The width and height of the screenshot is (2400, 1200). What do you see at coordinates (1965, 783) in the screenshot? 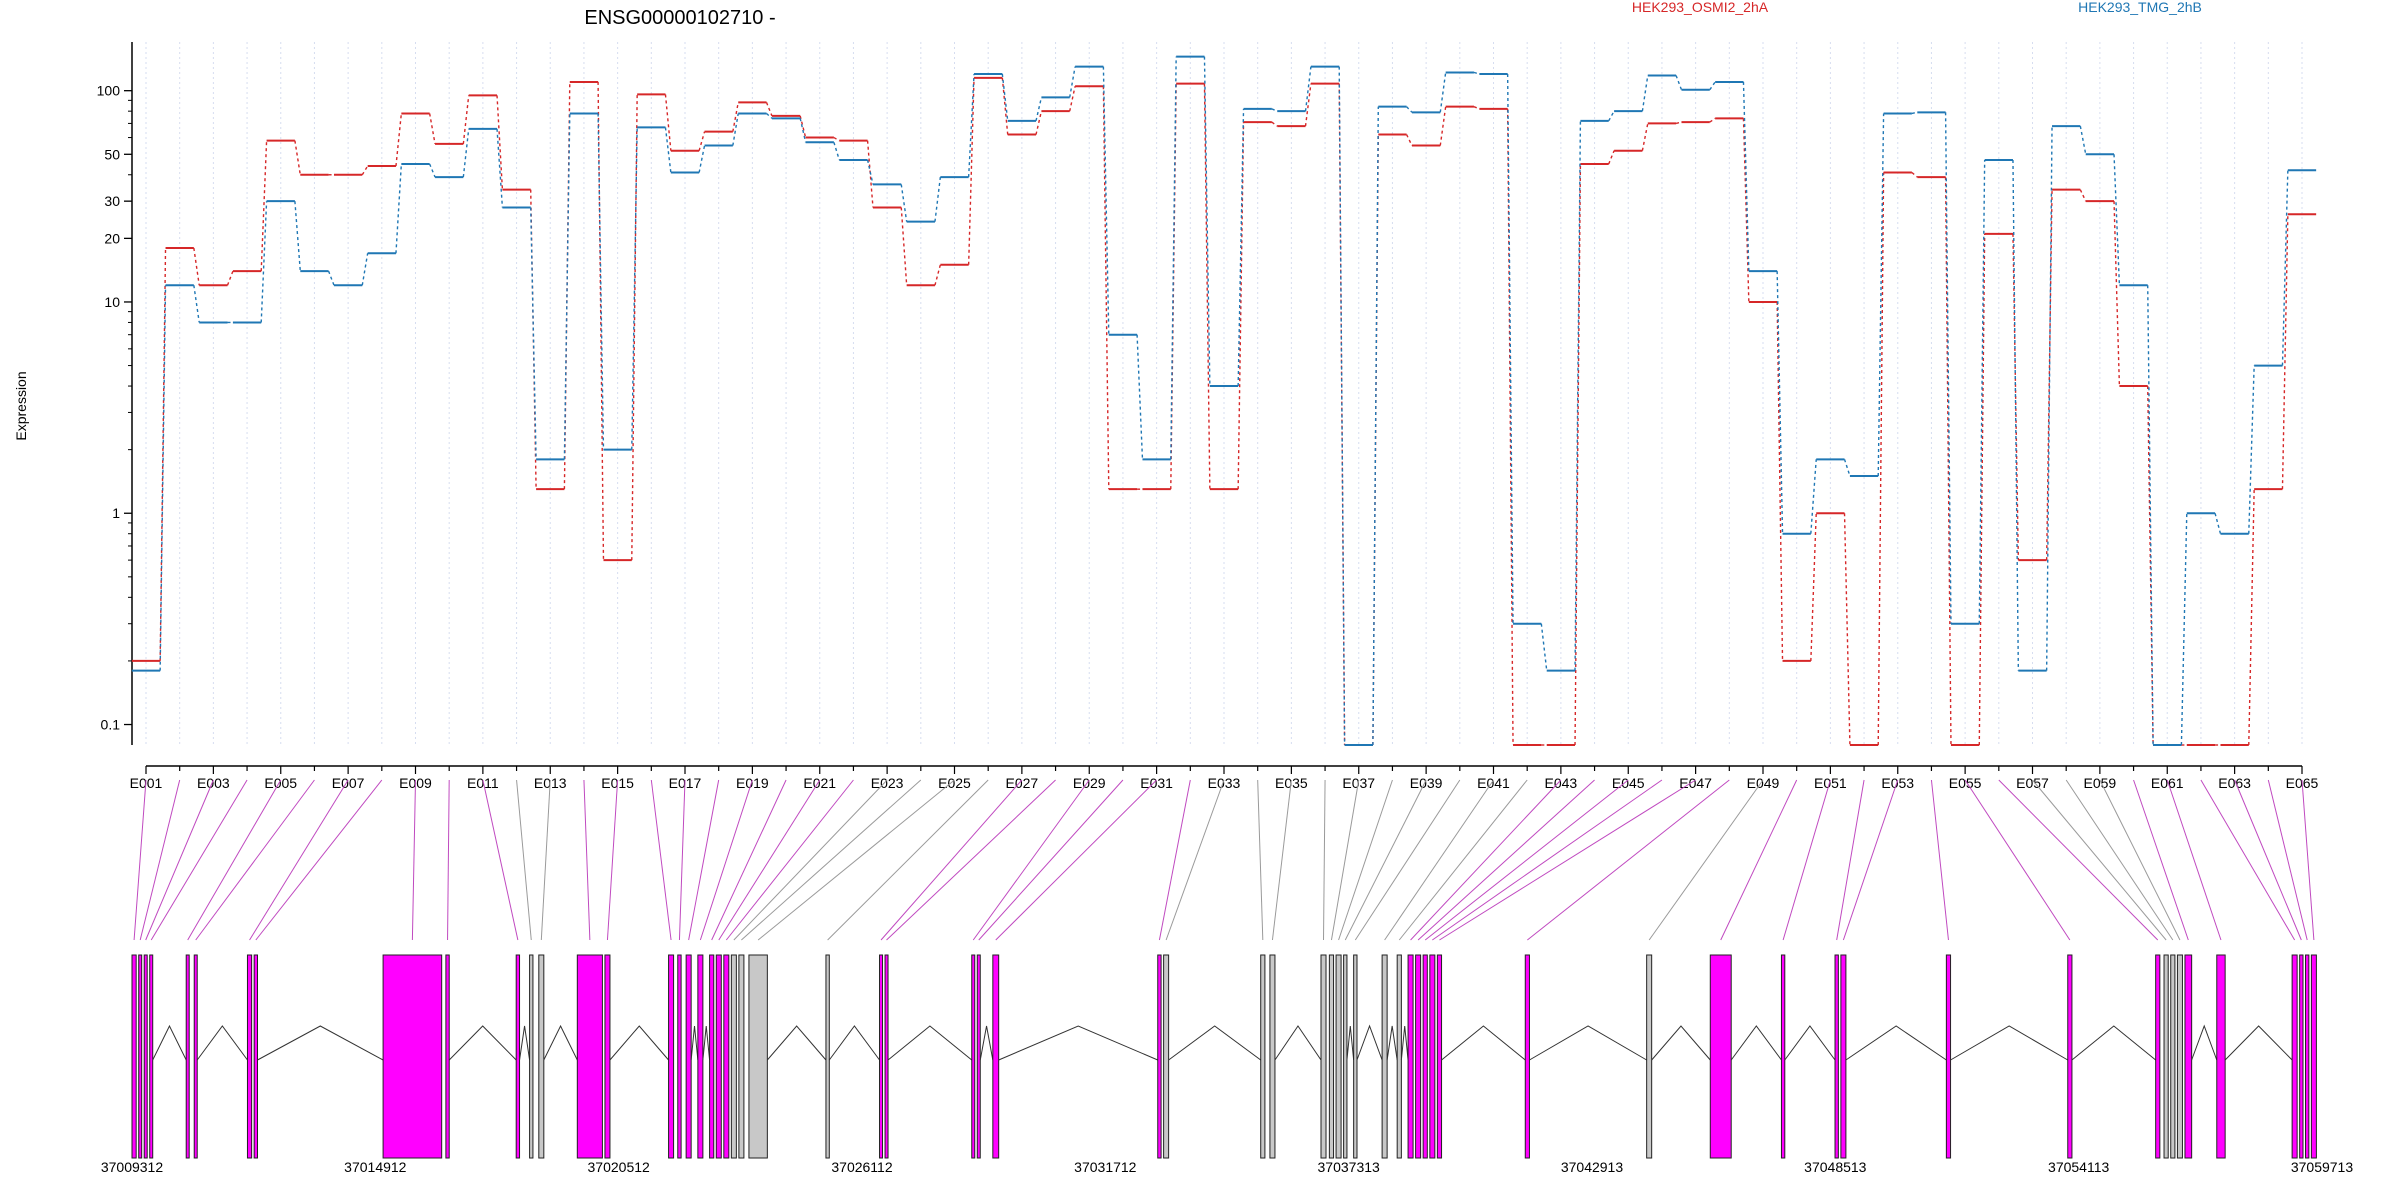
I see `x-tick-label: E055` at bounding box center [1965, 783].